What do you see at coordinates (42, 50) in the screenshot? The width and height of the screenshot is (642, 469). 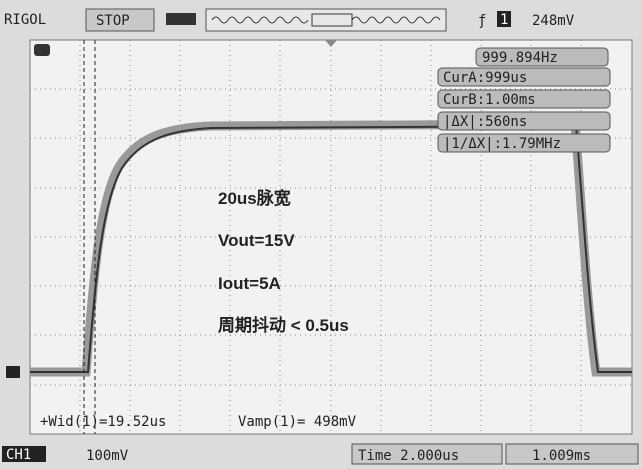 I see `trigger-marker` at bounding box center [42, 50].